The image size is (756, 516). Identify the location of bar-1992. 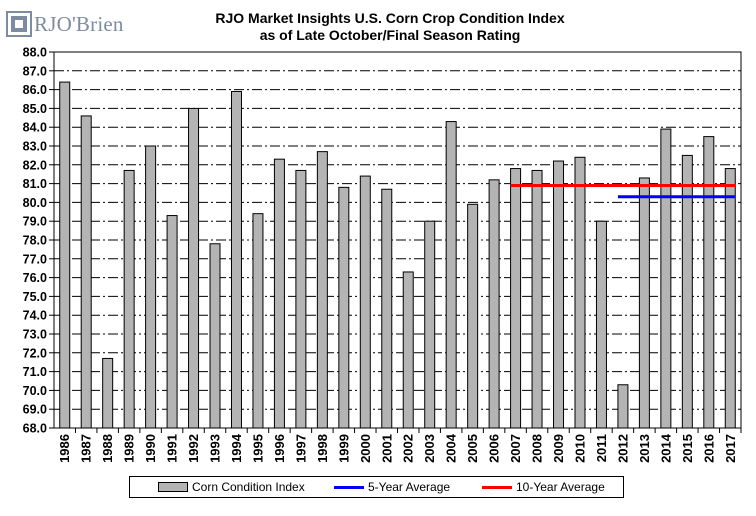
(194, 268).